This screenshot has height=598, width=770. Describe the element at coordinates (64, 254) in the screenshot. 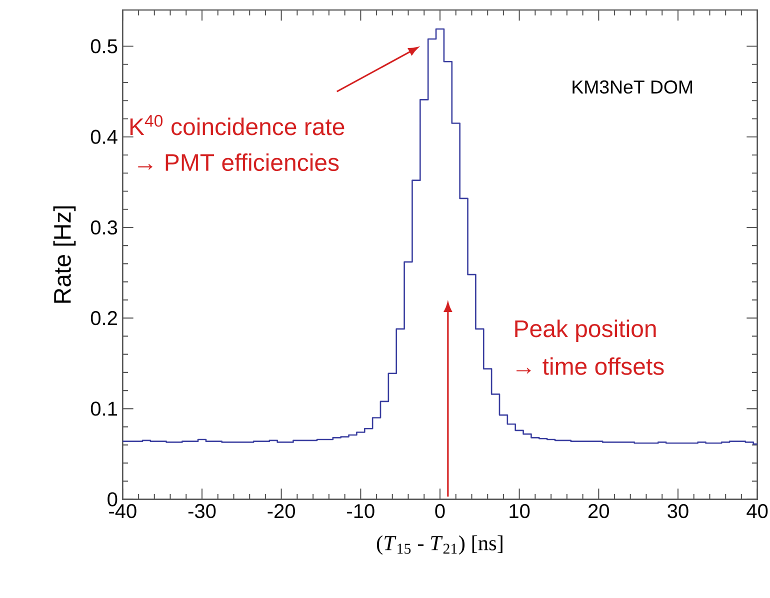

I see `y-axis-title: Rate [Hz]` at that location.